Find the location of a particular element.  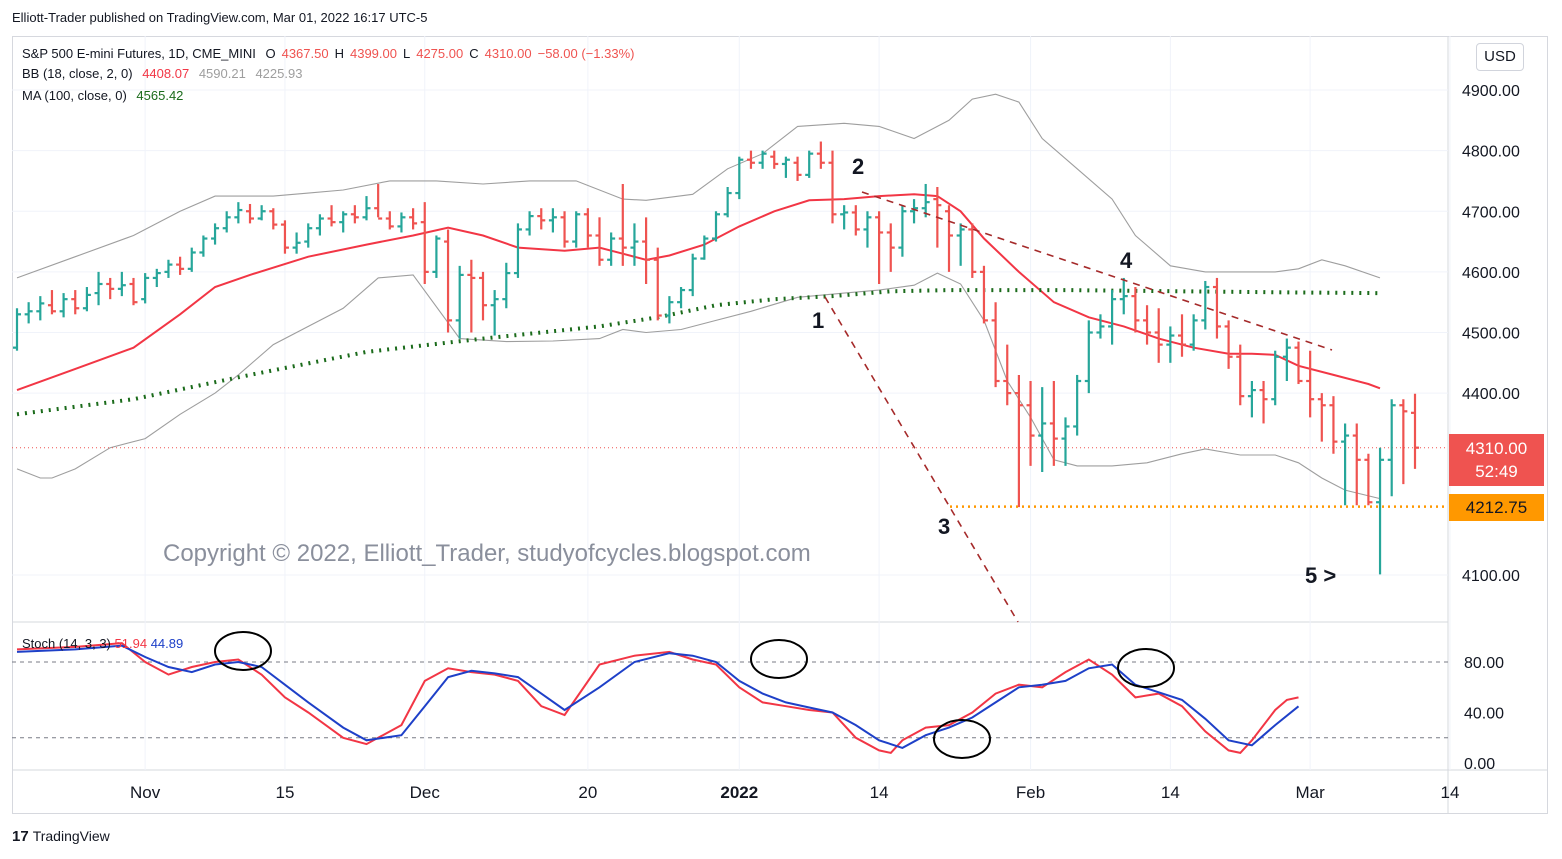

bar-countdown: 52:49 is located at coordinates (1496, 471).